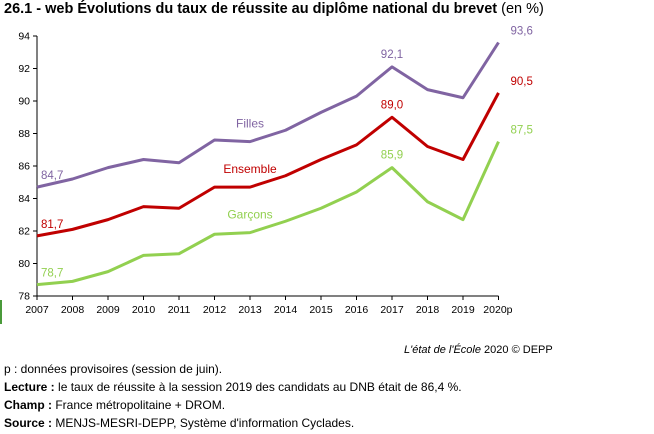  What do you see at coordinates (522, 9) in the screenshot?
I see `chart-title-unit: (en %)` at bounding box center [522, 9].